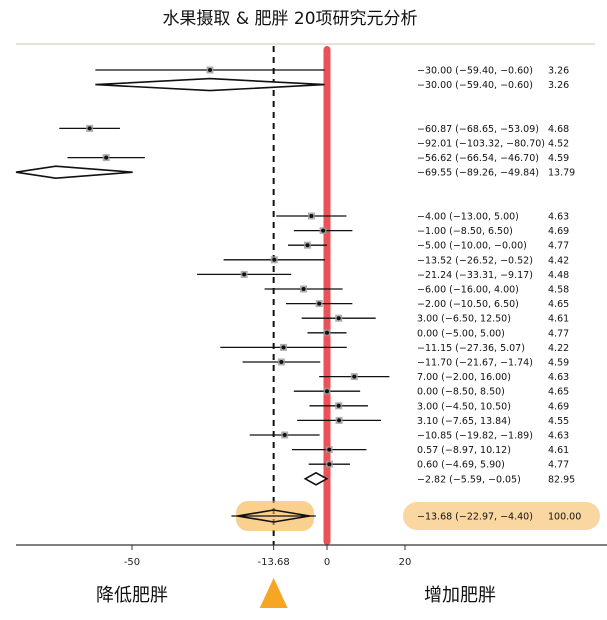  Describe the element at coordinates (273, 593) in the screenshot. I see `pooled-triangle-marker` at that location.